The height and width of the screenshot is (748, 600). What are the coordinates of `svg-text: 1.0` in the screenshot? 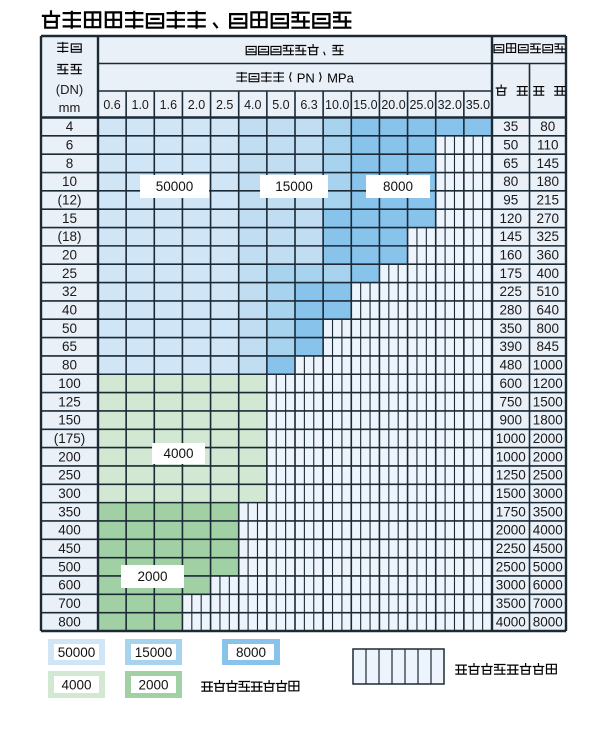 It's located at (140, 105).